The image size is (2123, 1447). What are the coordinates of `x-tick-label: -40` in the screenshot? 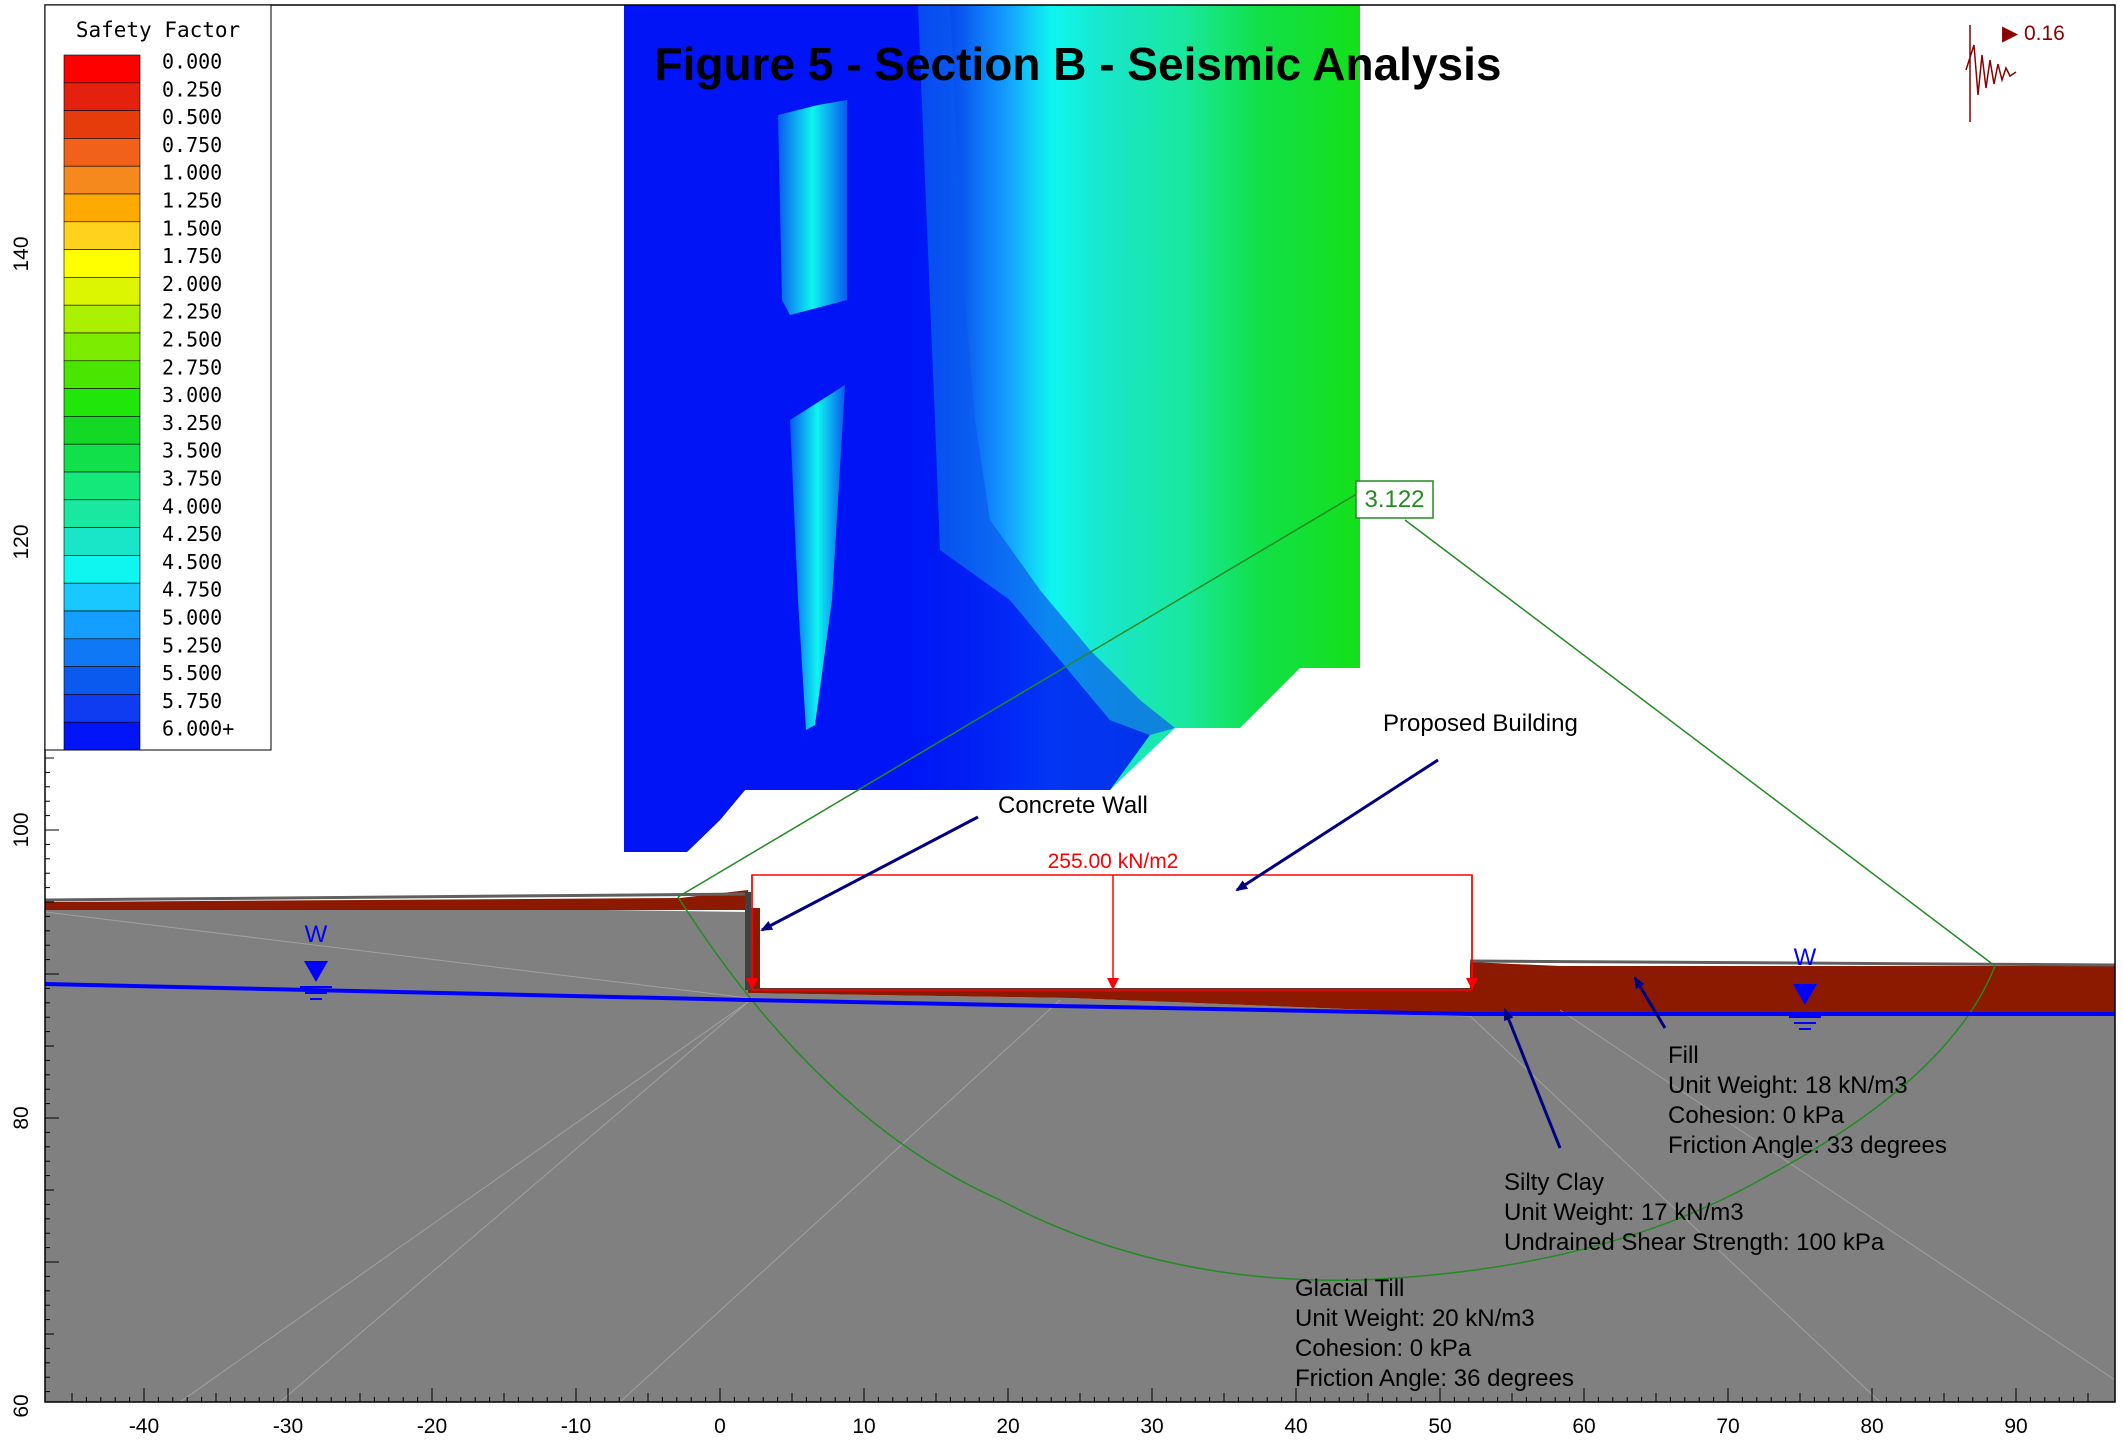 It's located at (144, 1426).